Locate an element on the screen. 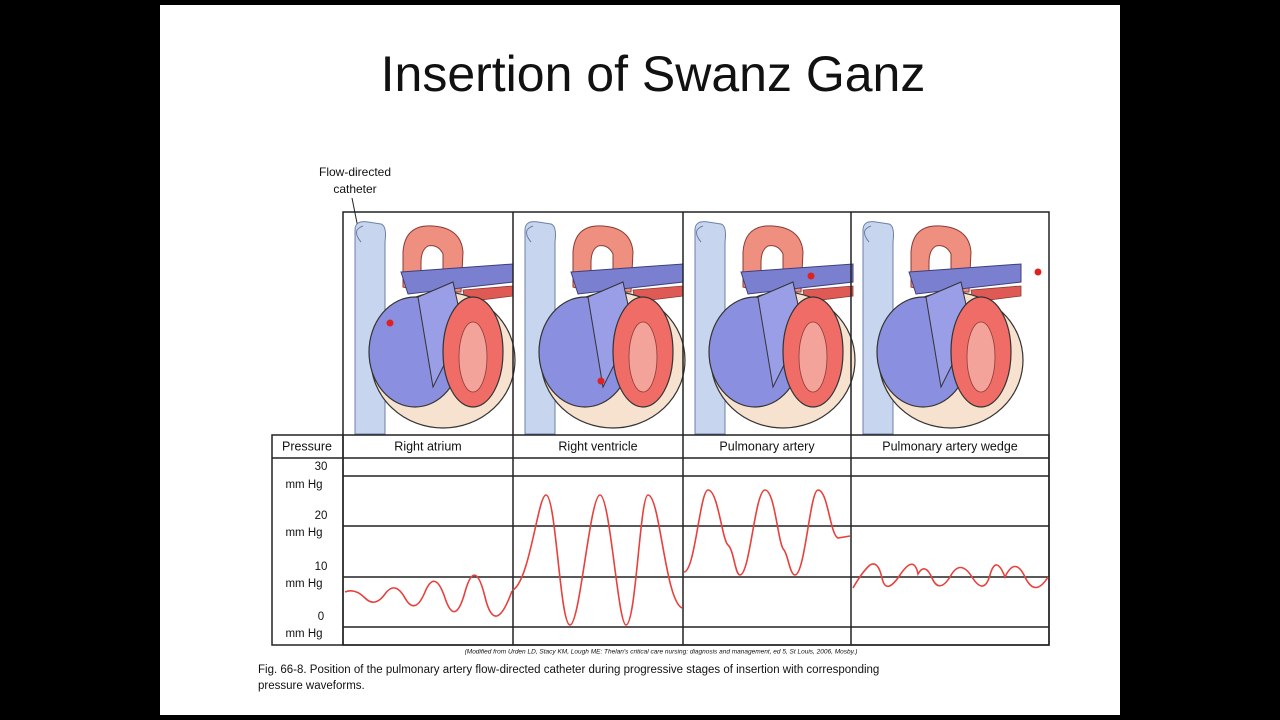  column-header: Pulmonary artery wedge is located at coordinates (950, 446).